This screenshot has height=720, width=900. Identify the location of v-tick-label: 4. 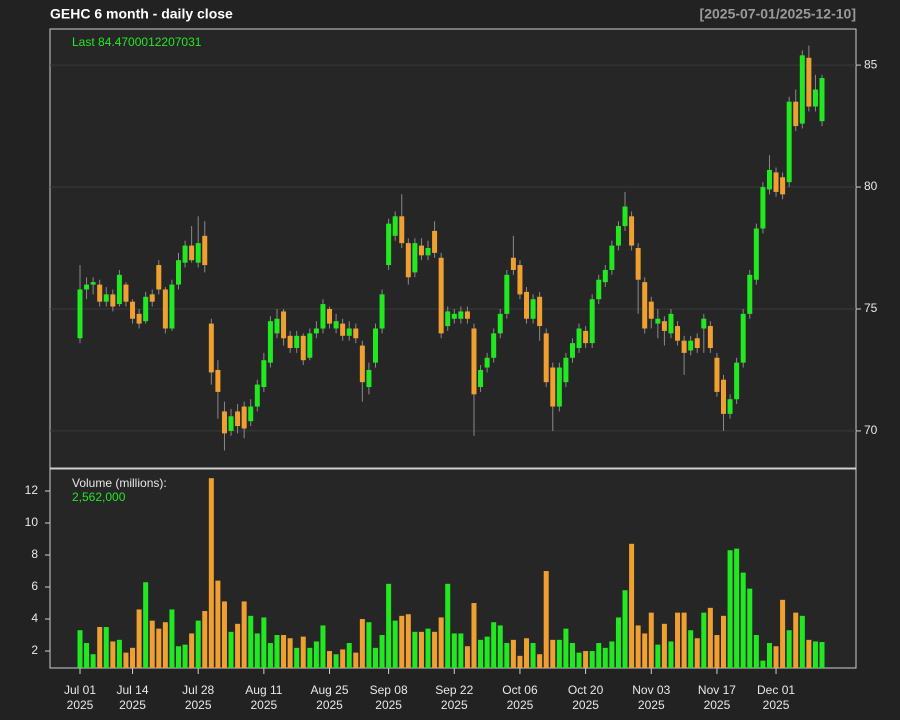
(34, 618).